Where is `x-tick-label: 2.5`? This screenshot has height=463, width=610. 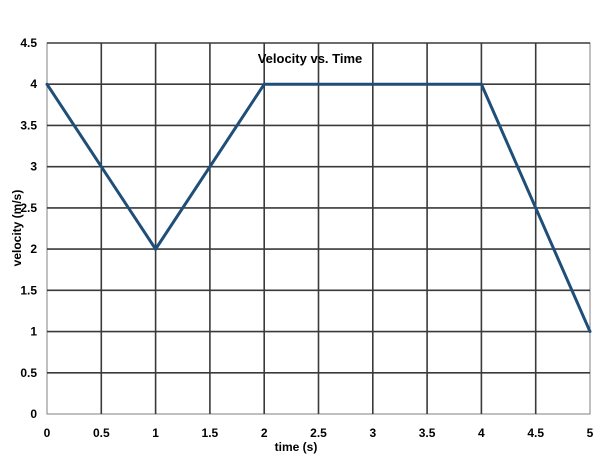 x-tick-label: 2.5 is located at coordinates (318, 433).